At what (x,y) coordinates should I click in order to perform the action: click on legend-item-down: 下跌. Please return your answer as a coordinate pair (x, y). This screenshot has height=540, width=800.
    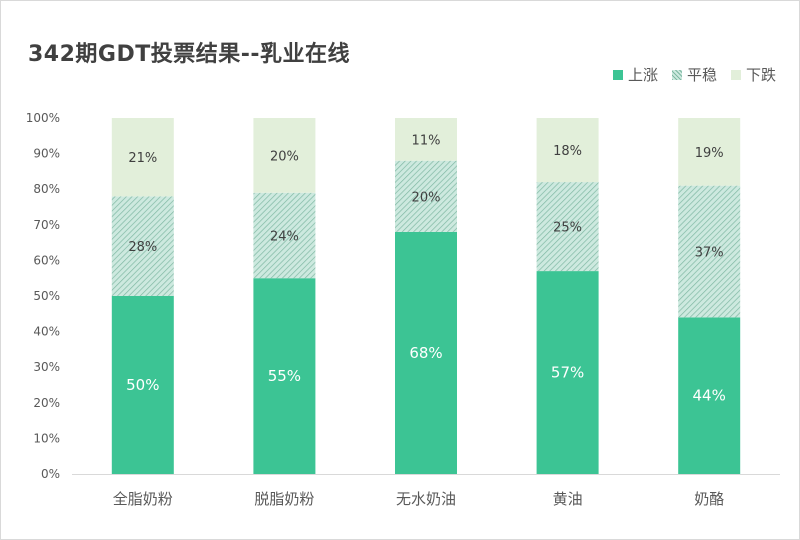
    Looking at the image, I should click on (753, 74).